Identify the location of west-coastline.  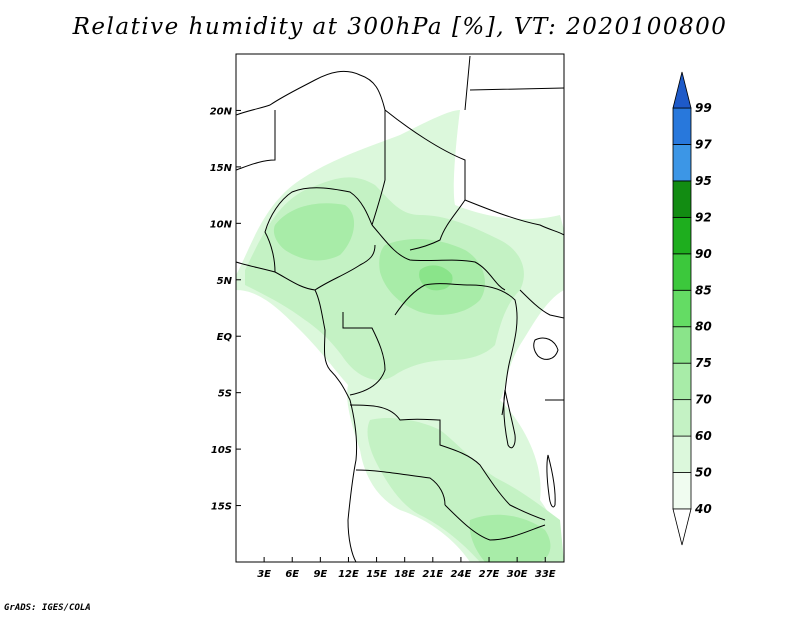
(297, 411).